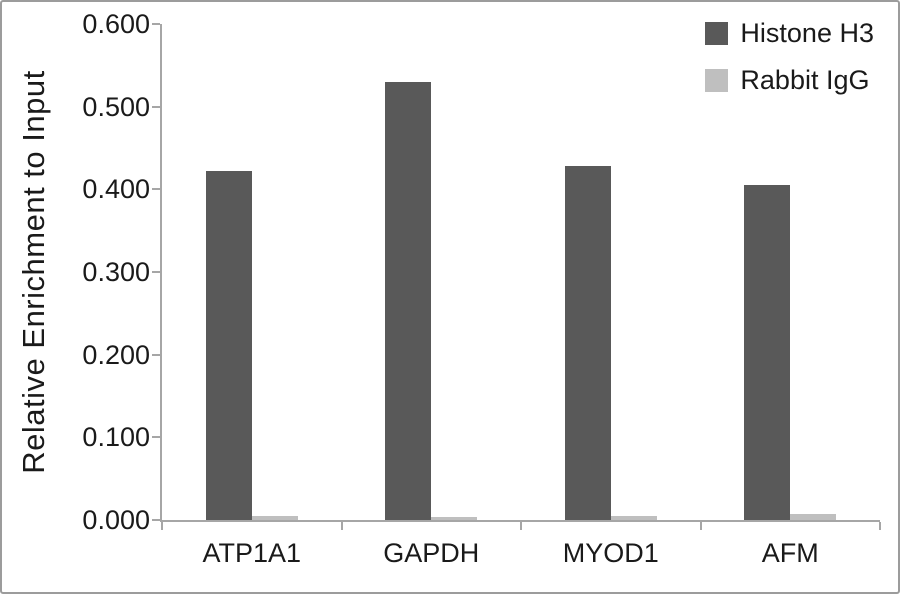  What do you see at coordinates (116, 272) in the screenshot?
I see `y-axis-tick-label: 0.300` at bounding box center [116, 272].